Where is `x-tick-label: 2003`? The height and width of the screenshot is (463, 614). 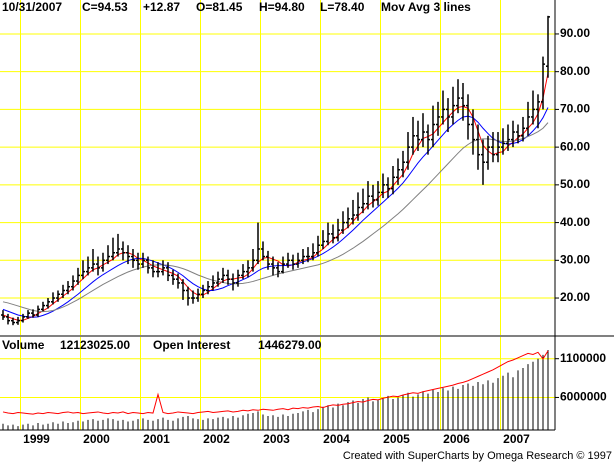 x-tick-label: 2003 is located at coordinates (276, 439).